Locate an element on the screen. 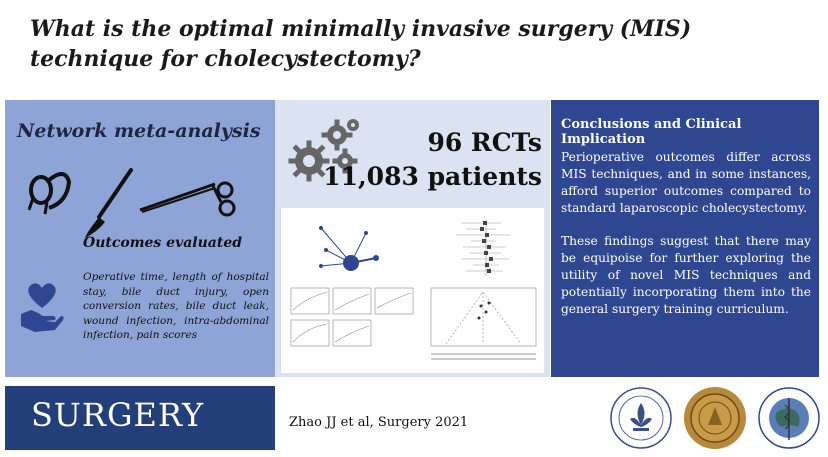 The width and height of the screenshot is (828, 457). journal-banner: SURGERY is located at coordinates (140, 418).